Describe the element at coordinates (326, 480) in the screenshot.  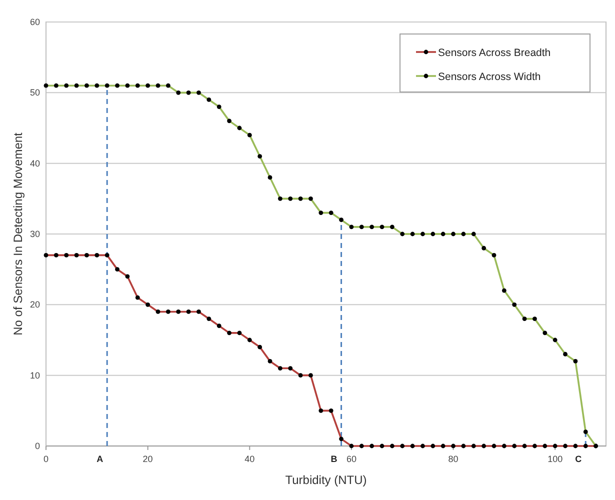
I see `x-axis-title: Turbidity (NTU)` at that location.